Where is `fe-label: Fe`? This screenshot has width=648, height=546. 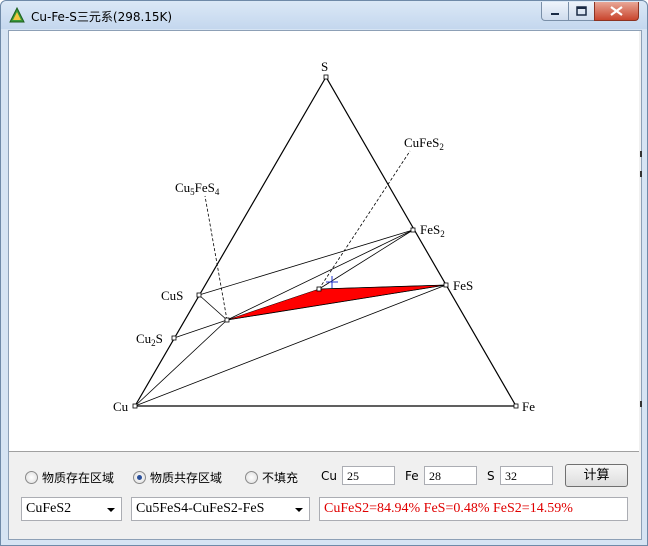 fe-label: Fe is located at coordinates (412, 476).